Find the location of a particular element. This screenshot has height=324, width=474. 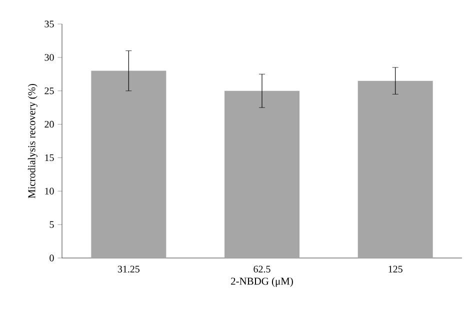

y-tick-label: 5 is located at coordinates (52, 224).